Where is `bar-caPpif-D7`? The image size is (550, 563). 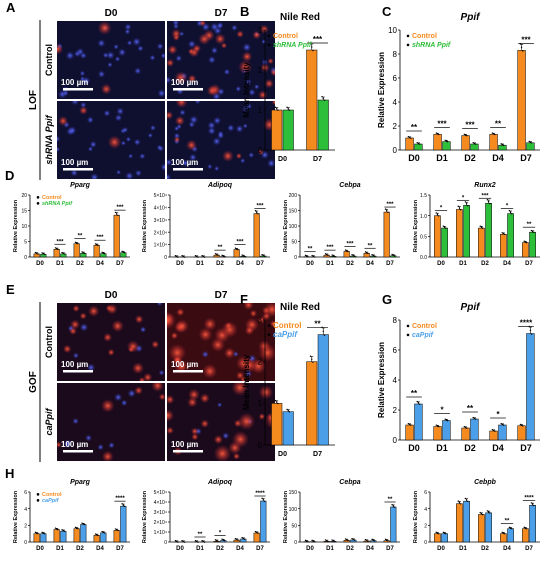 bar-caPpif-D7 is located at coordinates (263, 521).